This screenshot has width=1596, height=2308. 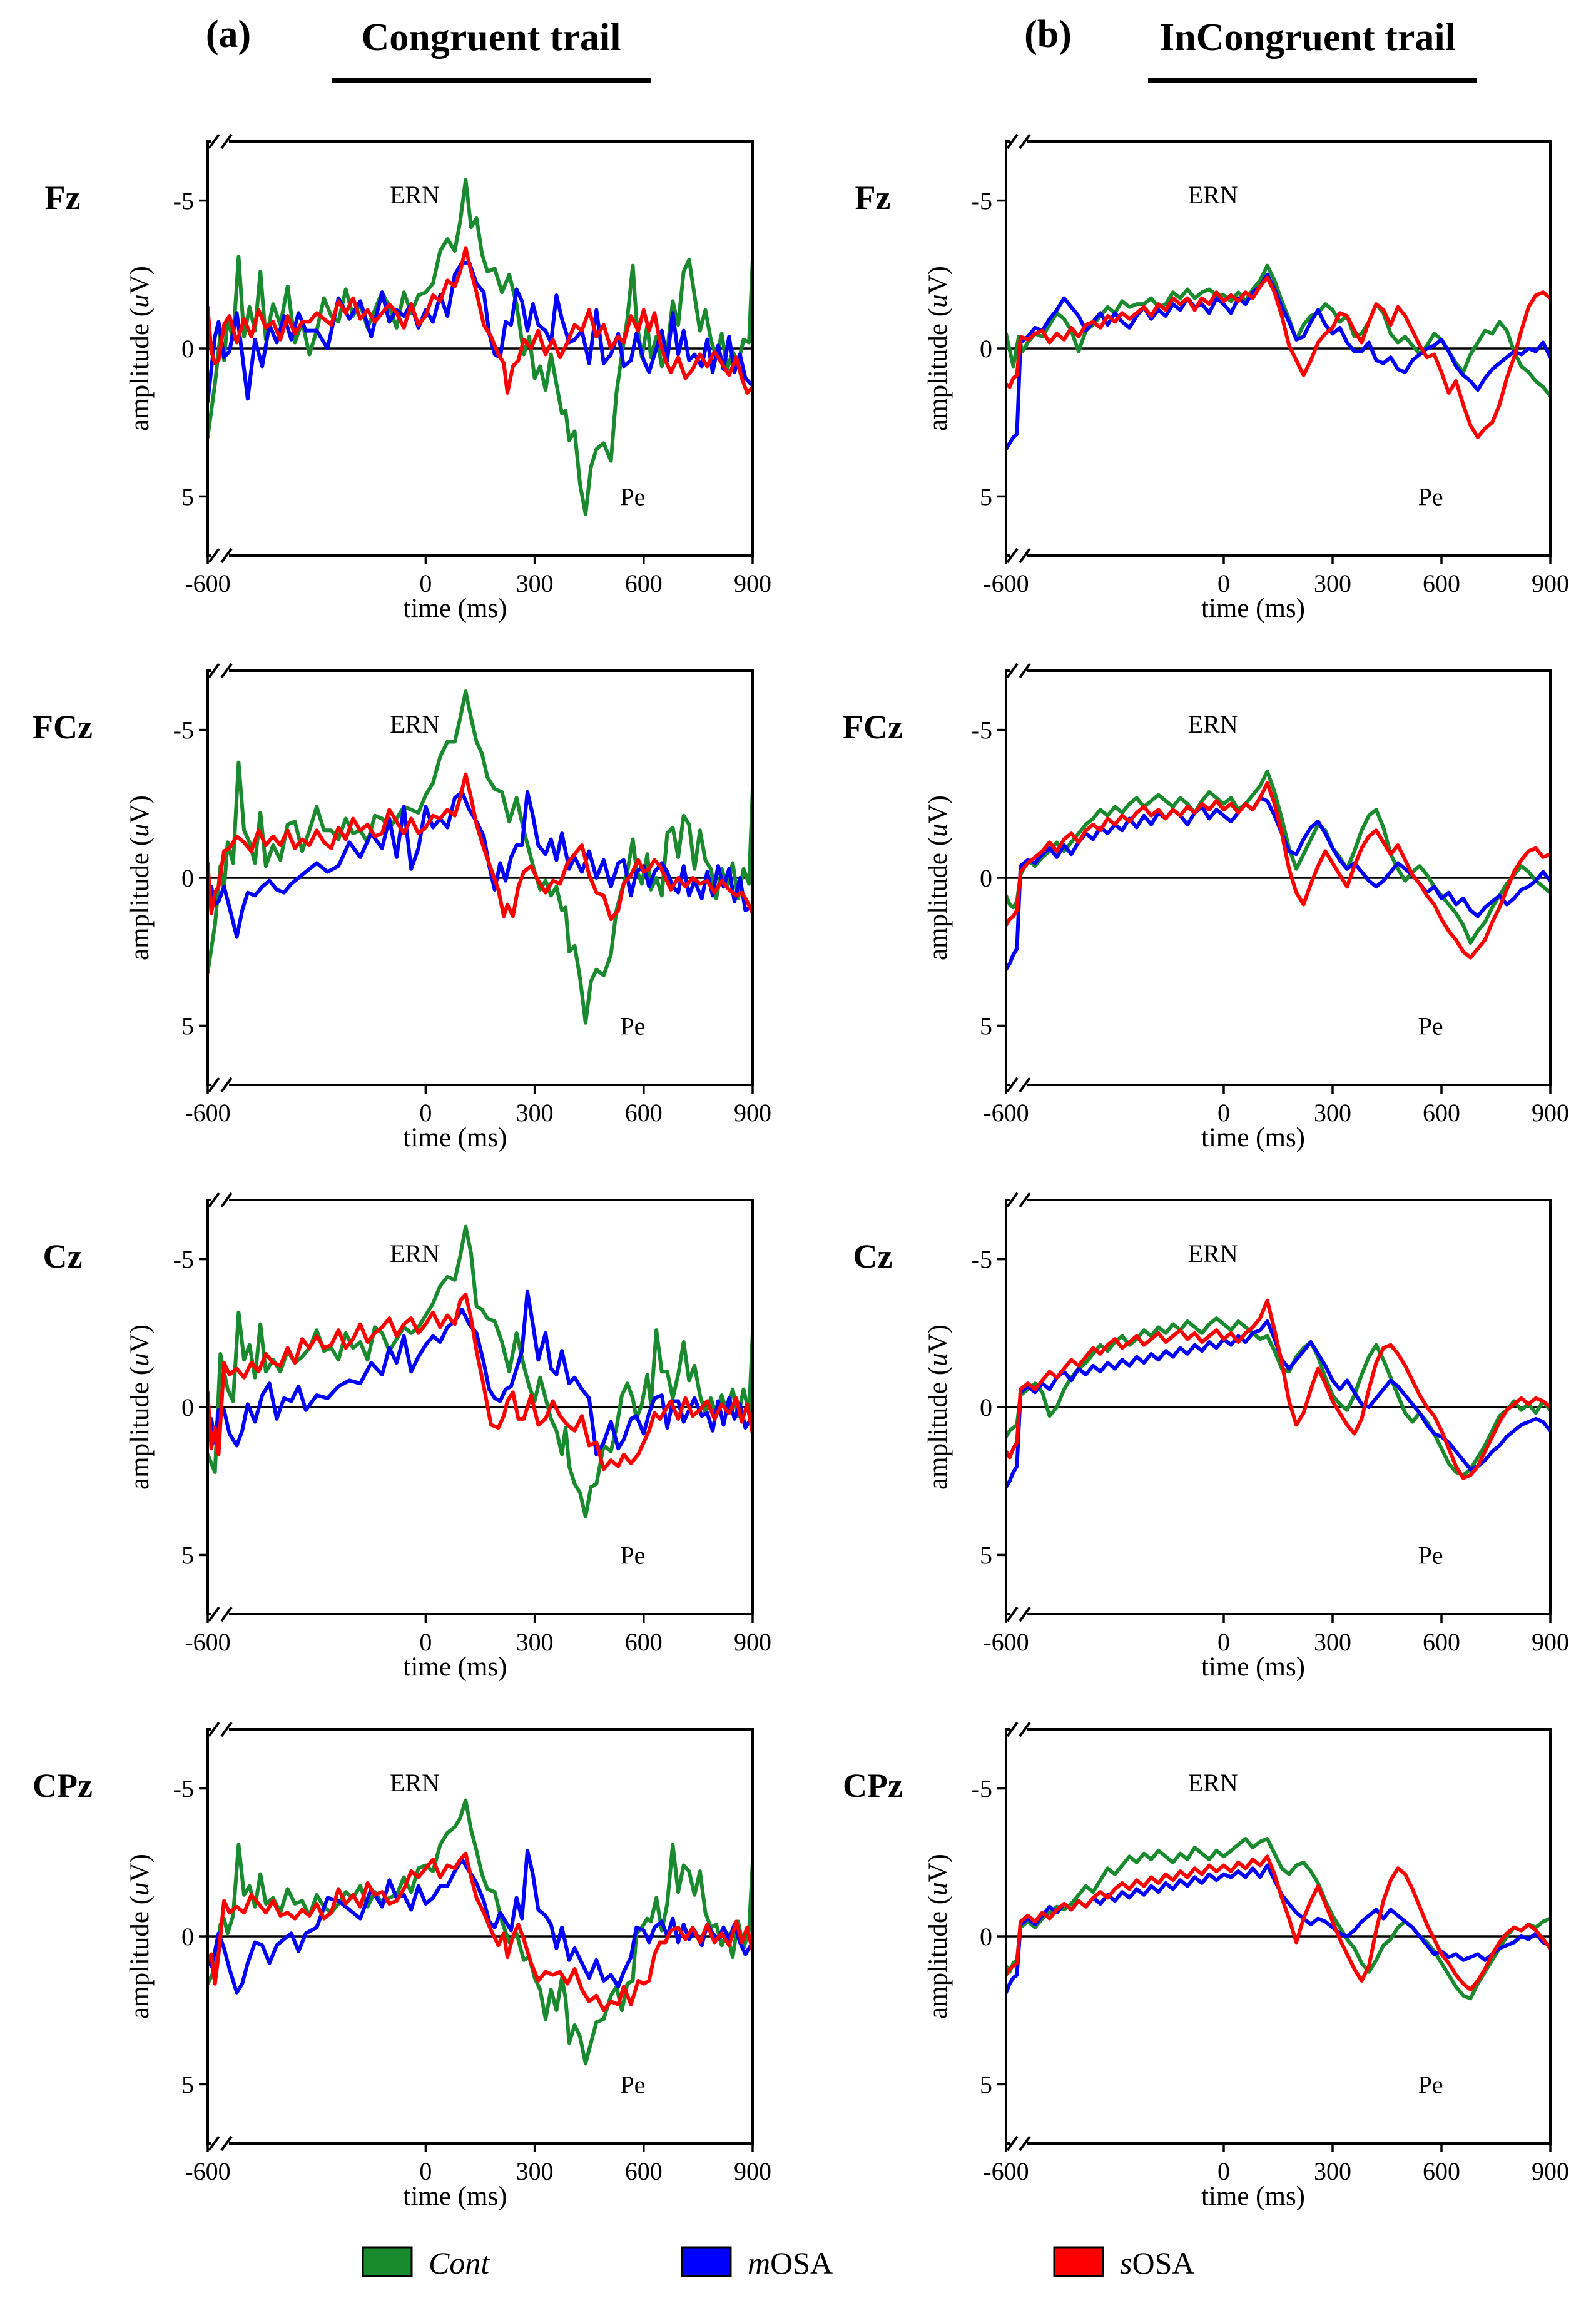 What do you see at coordinates (1048, 34) in the screenshot?
I see `panel-letter-b: (b)` at bounding box center [1048, 34].